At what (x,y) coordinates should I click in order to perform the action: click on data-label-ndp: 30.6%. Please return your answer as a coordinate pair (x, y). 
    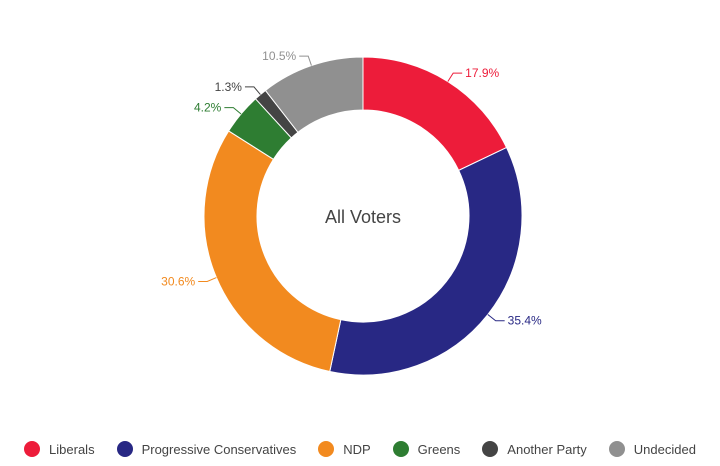
    Looking at the image, I should click on (178, 281).